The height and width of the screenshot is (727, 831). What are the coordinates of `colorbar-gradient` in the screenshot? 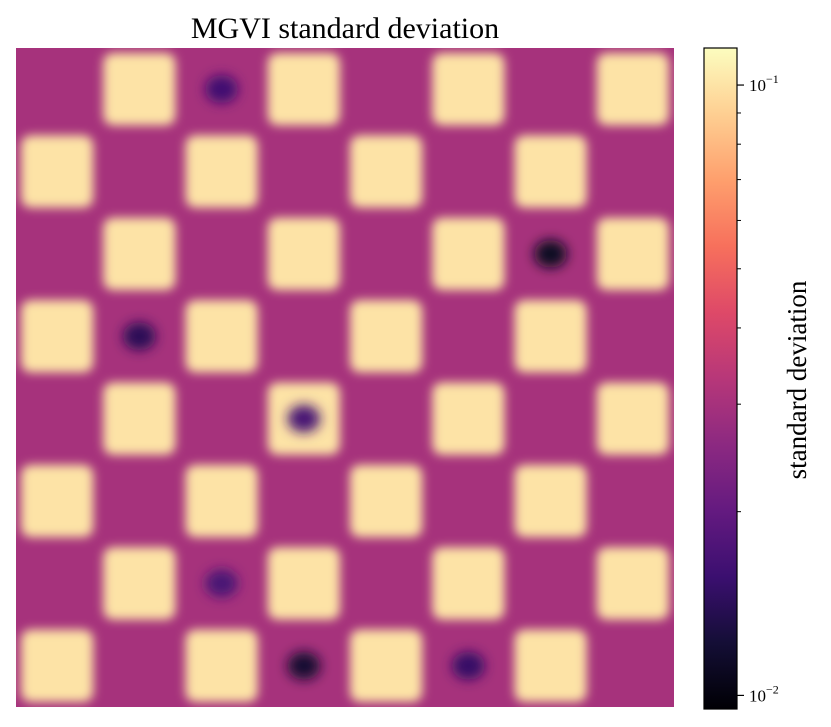 It's located at (720, 378).